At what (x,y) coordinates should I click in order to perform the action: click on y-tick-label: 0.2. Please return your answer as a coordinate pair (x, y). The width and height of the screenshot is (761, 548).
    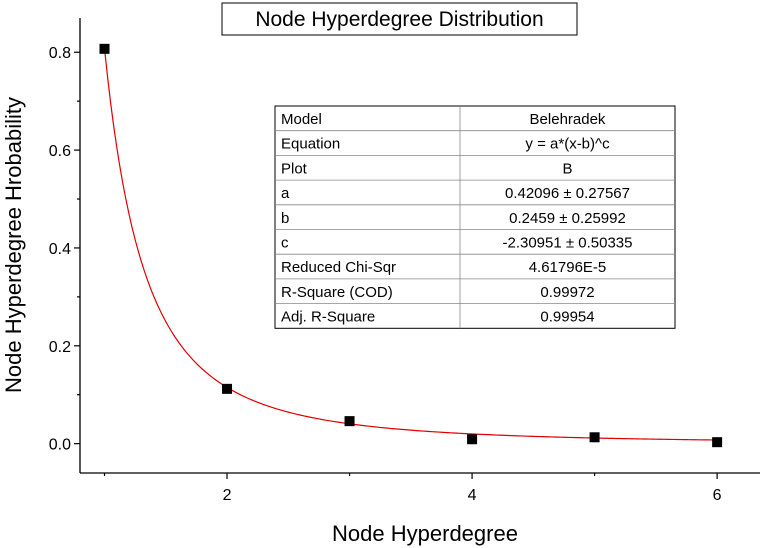
    Looking at the image, I should click on (60, 347).